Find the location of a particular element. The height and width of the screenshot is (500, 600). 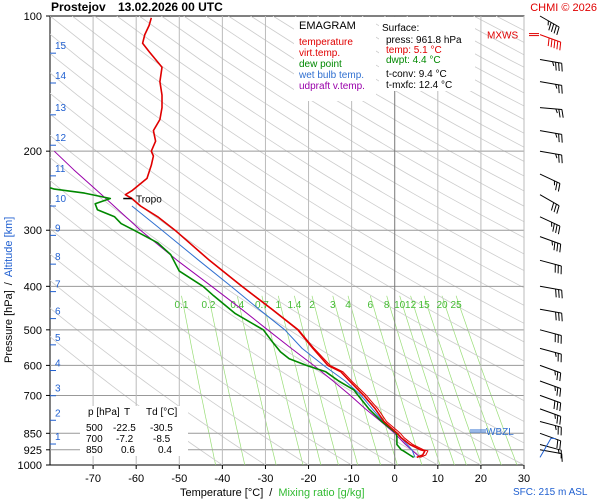

legend-temperature: temperature is located at coordinates (326, 42).